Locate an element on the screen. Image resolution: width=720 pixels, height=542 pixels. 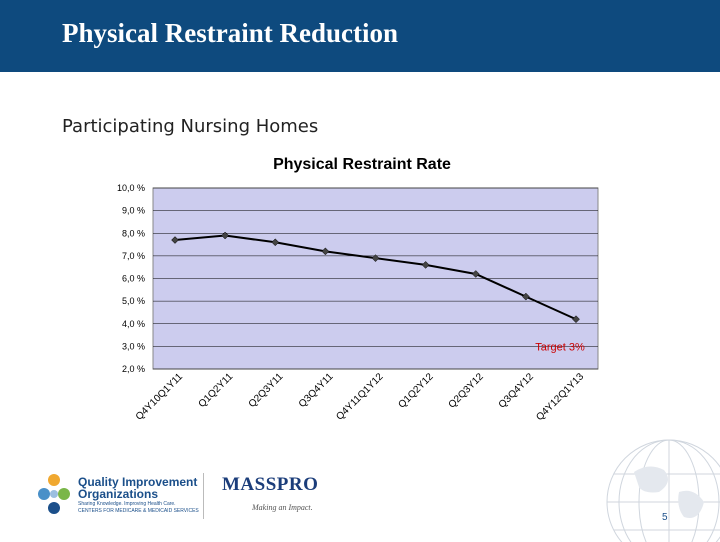
page-number: 5 is located at coordinates (665, 517).